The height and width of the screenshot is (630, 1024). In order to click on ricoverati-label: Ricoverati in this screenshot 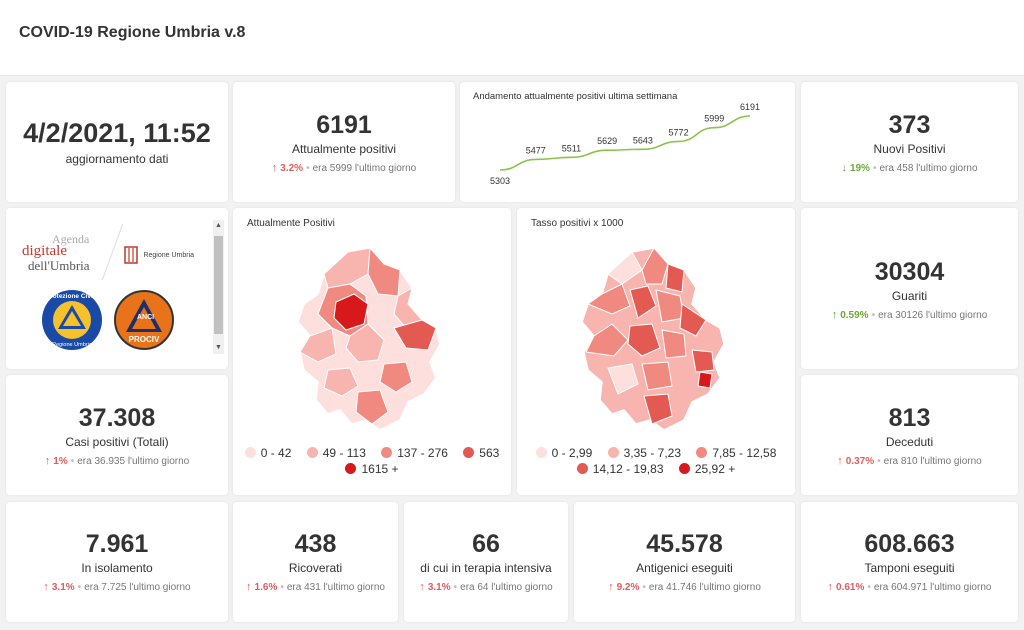, I will do `click(315, 568)`.